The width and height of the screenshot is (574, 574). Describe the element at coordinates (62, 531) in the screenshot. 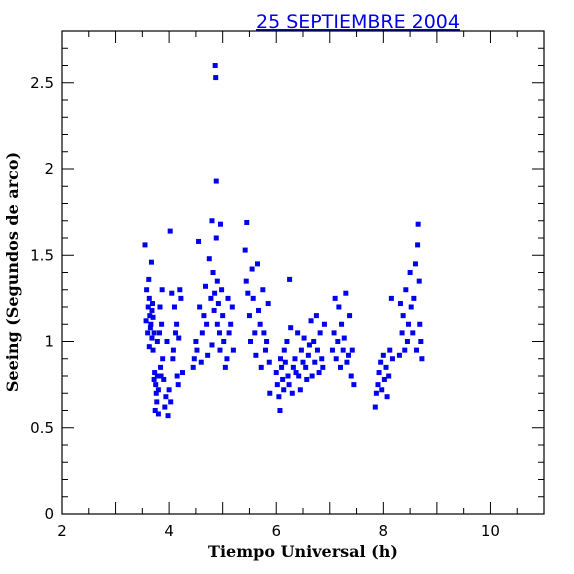

I see `x-tick-label: 2` at that location.